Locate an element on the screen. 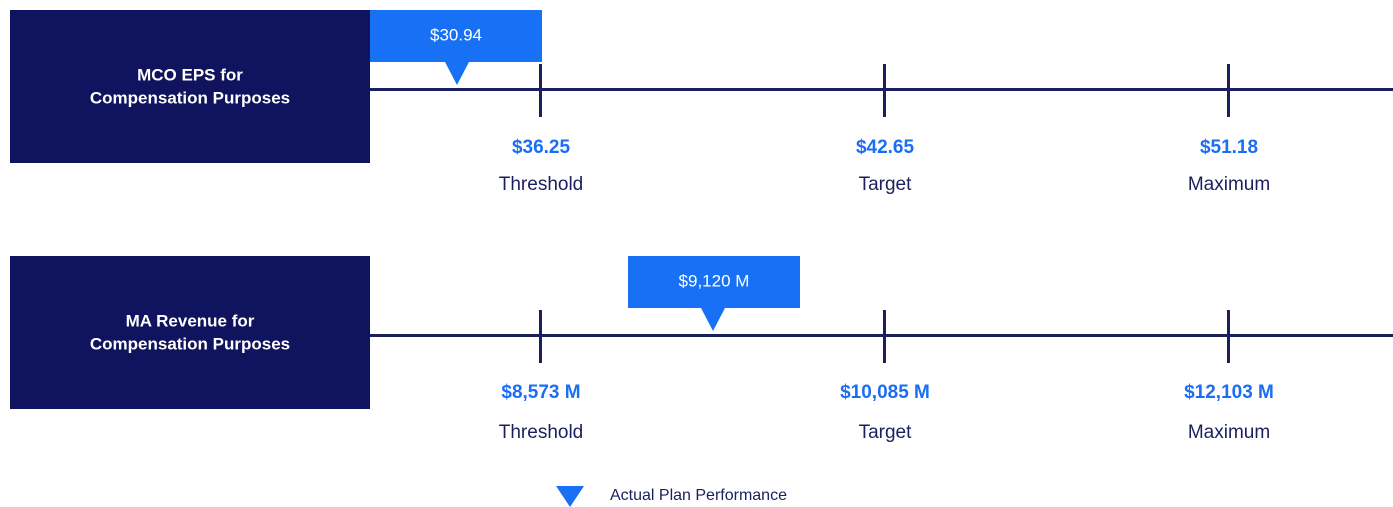 This screenshot has height=507, width=1393. level-value: $10,085 M is located at coordinates (885, 392).